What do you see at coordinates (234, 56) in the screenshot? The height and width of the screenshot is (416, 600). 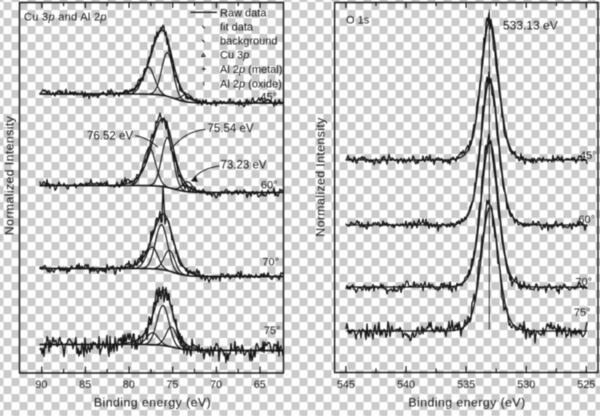 I see `svg-text: Cu 3p` at bounding box center [234, 56].